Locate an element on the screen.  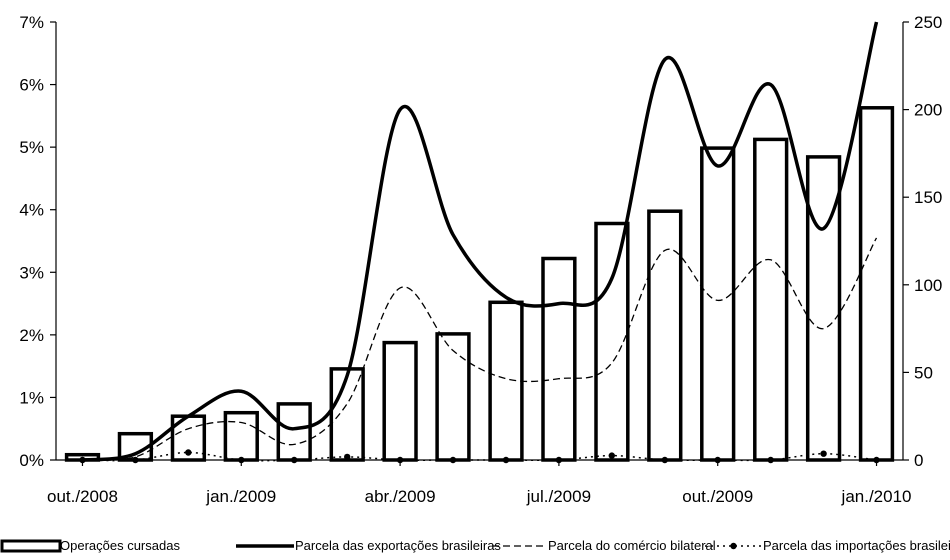
y-left-tick-label: 1% is located at coordinates (31, 397).